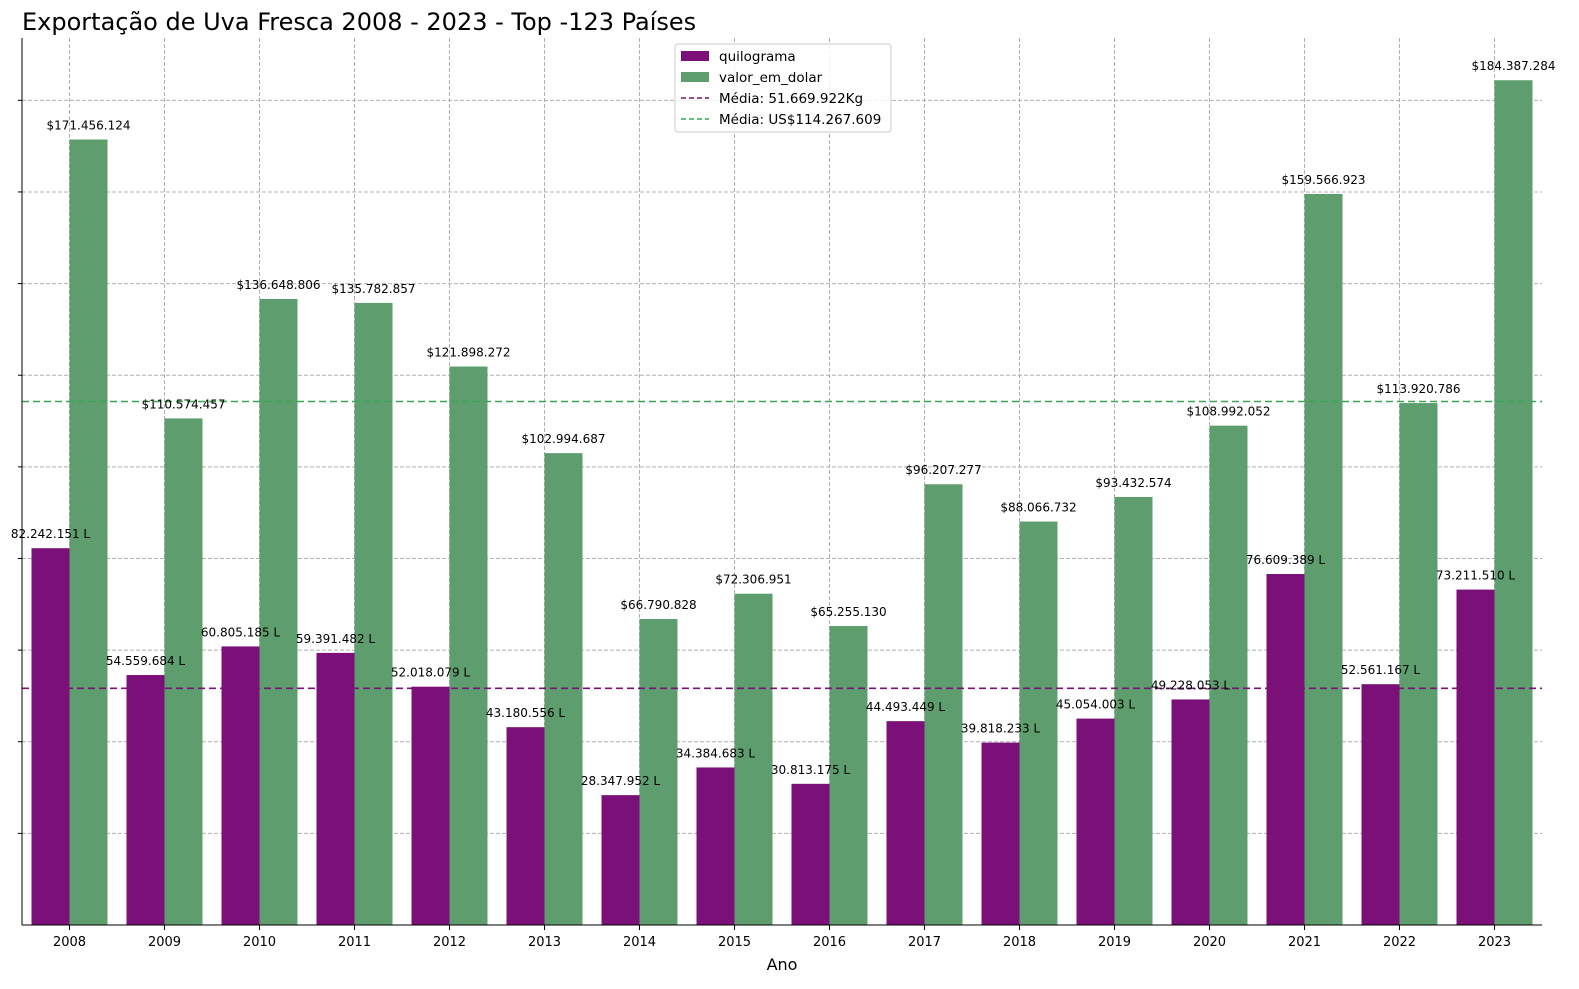 The height and width of the screenshot is (989, 1579). Describe the element at coordinates (782, 964) in the screenshot. I see `x-axis-label: Ano` at that location.